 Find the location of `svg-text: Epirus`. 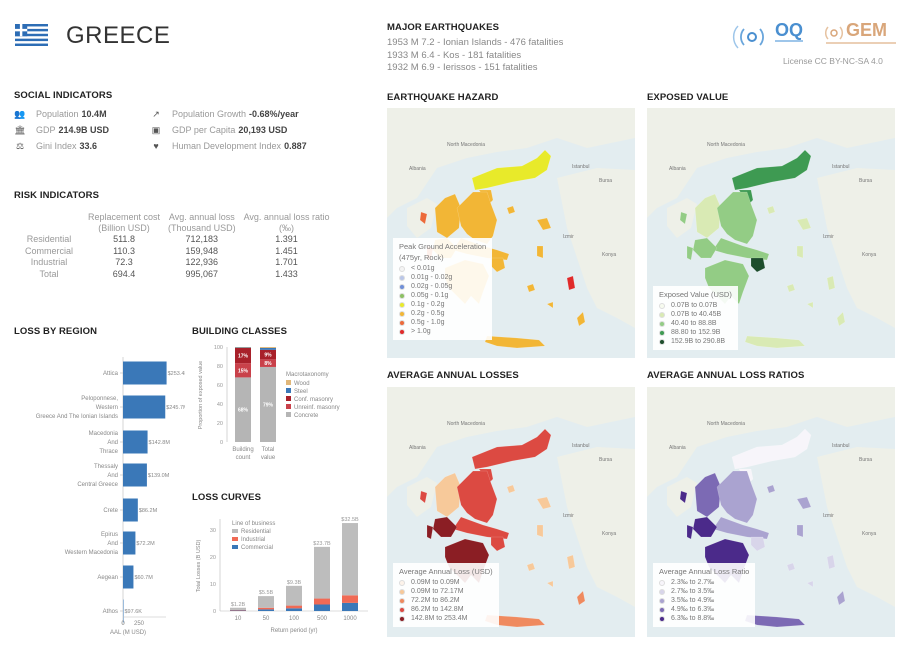

svg-text: Epirus is located at coordinates (109, 535).